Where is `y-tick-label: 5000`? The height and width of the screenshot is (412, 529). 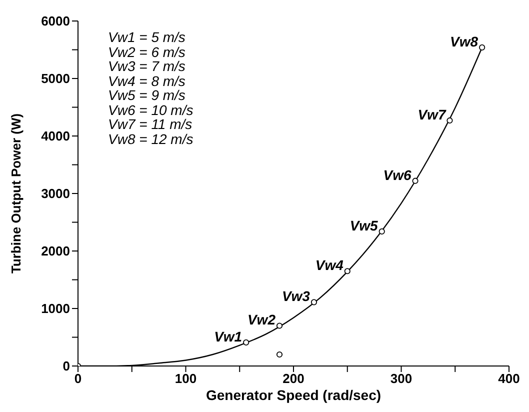
y-tick-label: 5000 is located at coordinates (55, 78).